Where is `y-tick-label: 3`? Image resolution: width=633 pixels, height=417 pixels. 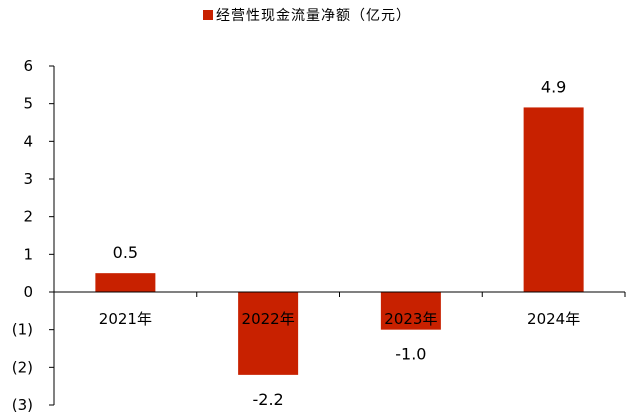
y-tick-label: 3 is located at coordinates (28, 179).